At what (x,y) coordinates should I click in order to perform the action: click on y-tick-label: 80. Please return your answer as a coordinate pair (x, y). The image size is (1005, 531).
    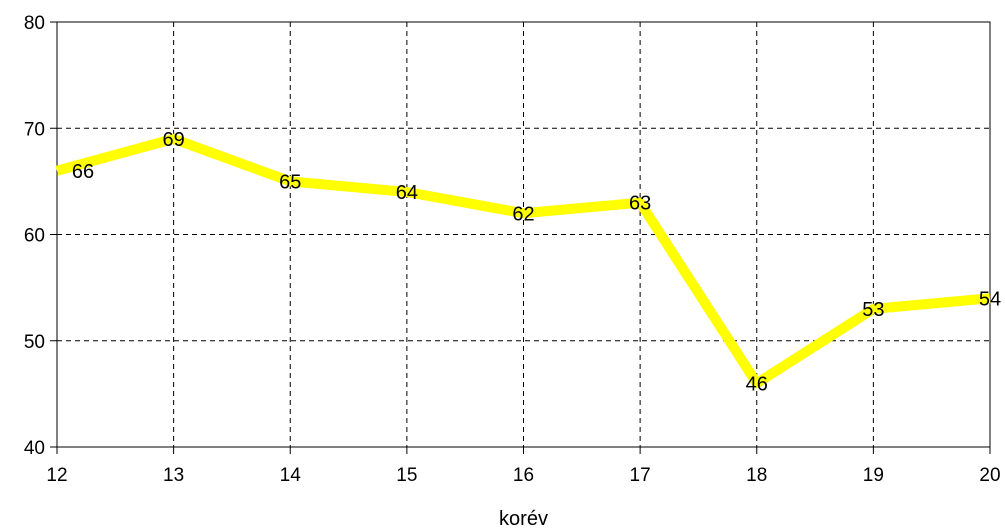
    Looking at the image, I should click on (34, 23).